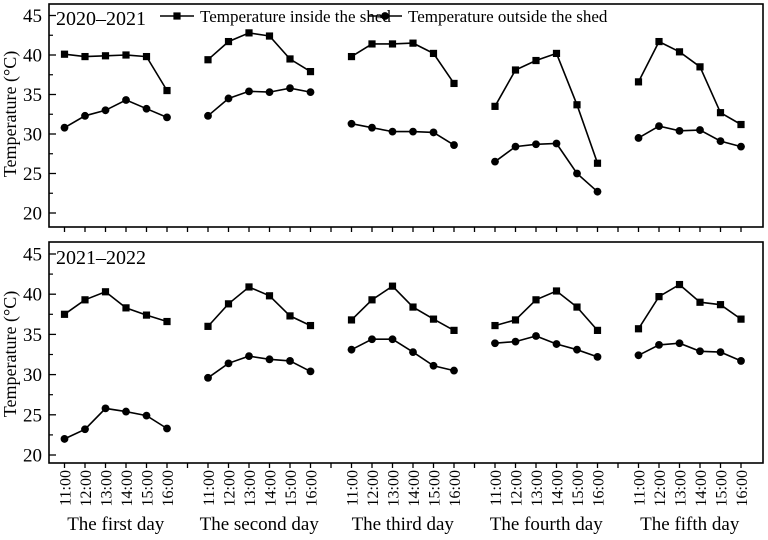 The image size is (768, 540). I want to click on day-group-label: The fifth day, so click(690, 524).